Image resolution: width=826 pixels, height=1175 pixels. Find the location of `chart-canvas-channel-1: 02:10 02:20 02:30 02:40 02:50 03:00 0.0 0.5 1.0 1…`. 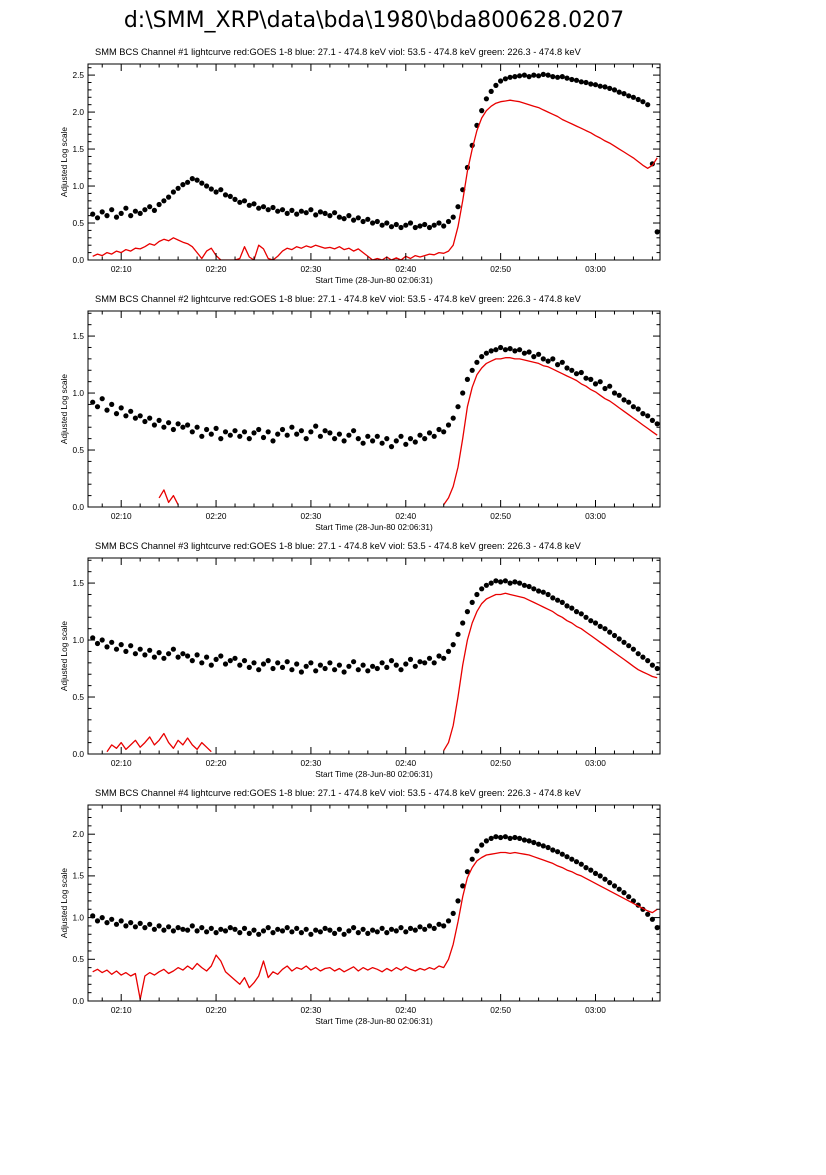

chart-canvas-channel-1: 02:10 02:20 02:30 02:40 02:50 03:00 0.0 0.5 1.0 1… is located at coordinates (360, 166).